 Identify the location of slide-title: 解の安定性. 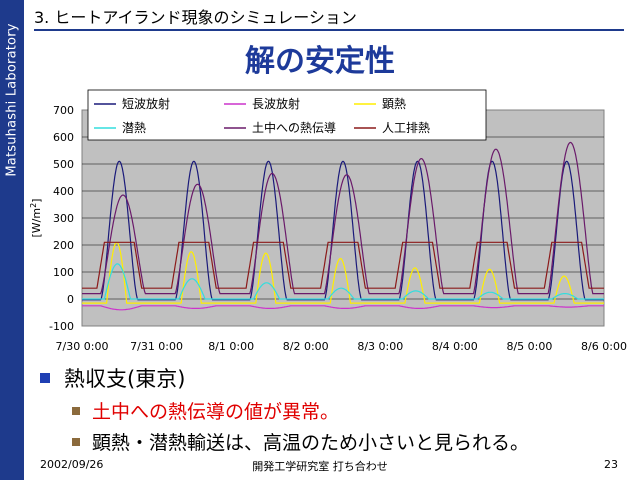
(320, 61).